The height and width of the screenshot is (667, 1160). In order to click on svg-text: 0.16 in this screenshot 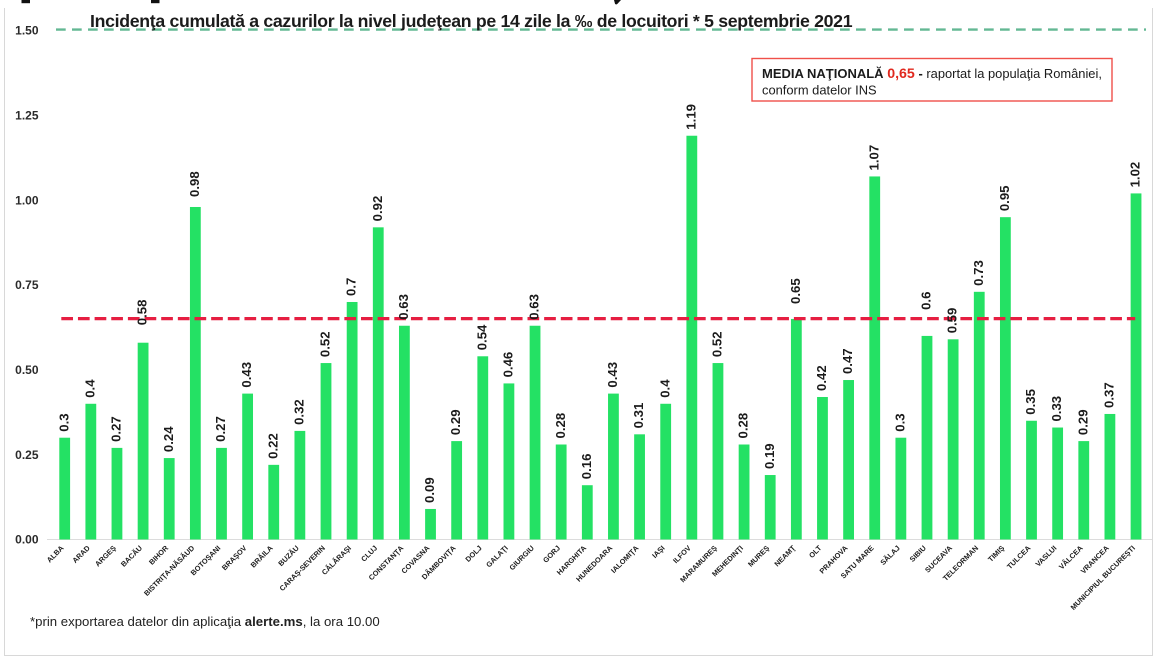, I will do `click(586, 467)`.